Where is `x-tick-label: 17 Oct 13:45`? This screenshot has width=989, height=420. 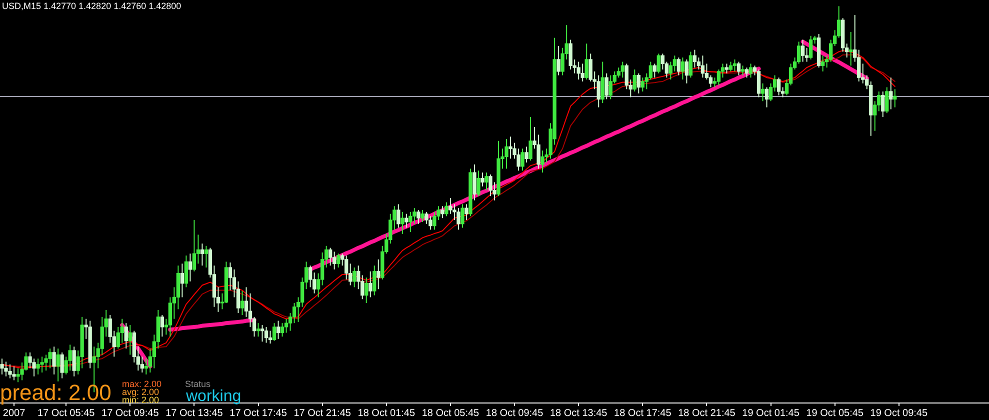 x-tick-label: 17 Oct 13:45 is located at coordinates (195, 413).